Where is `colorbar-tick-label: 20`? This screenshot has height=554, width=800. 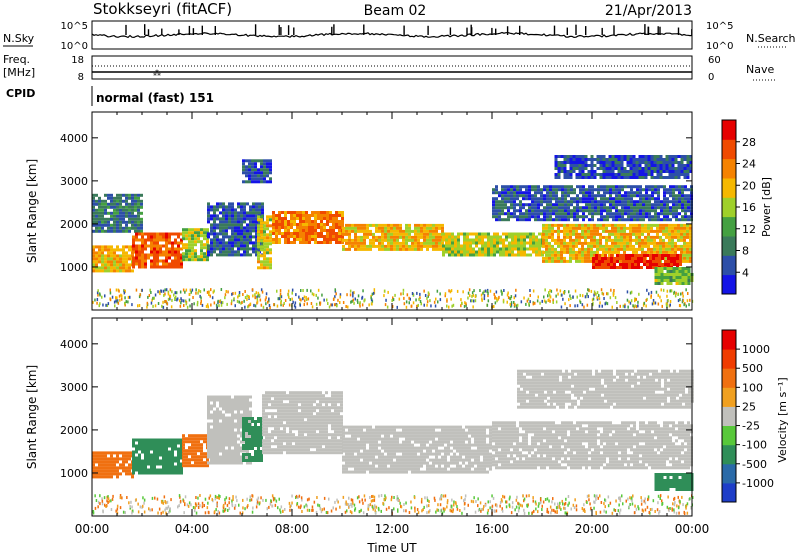 colorbar-tick-label: 20 is located at coordinates (749, 185).